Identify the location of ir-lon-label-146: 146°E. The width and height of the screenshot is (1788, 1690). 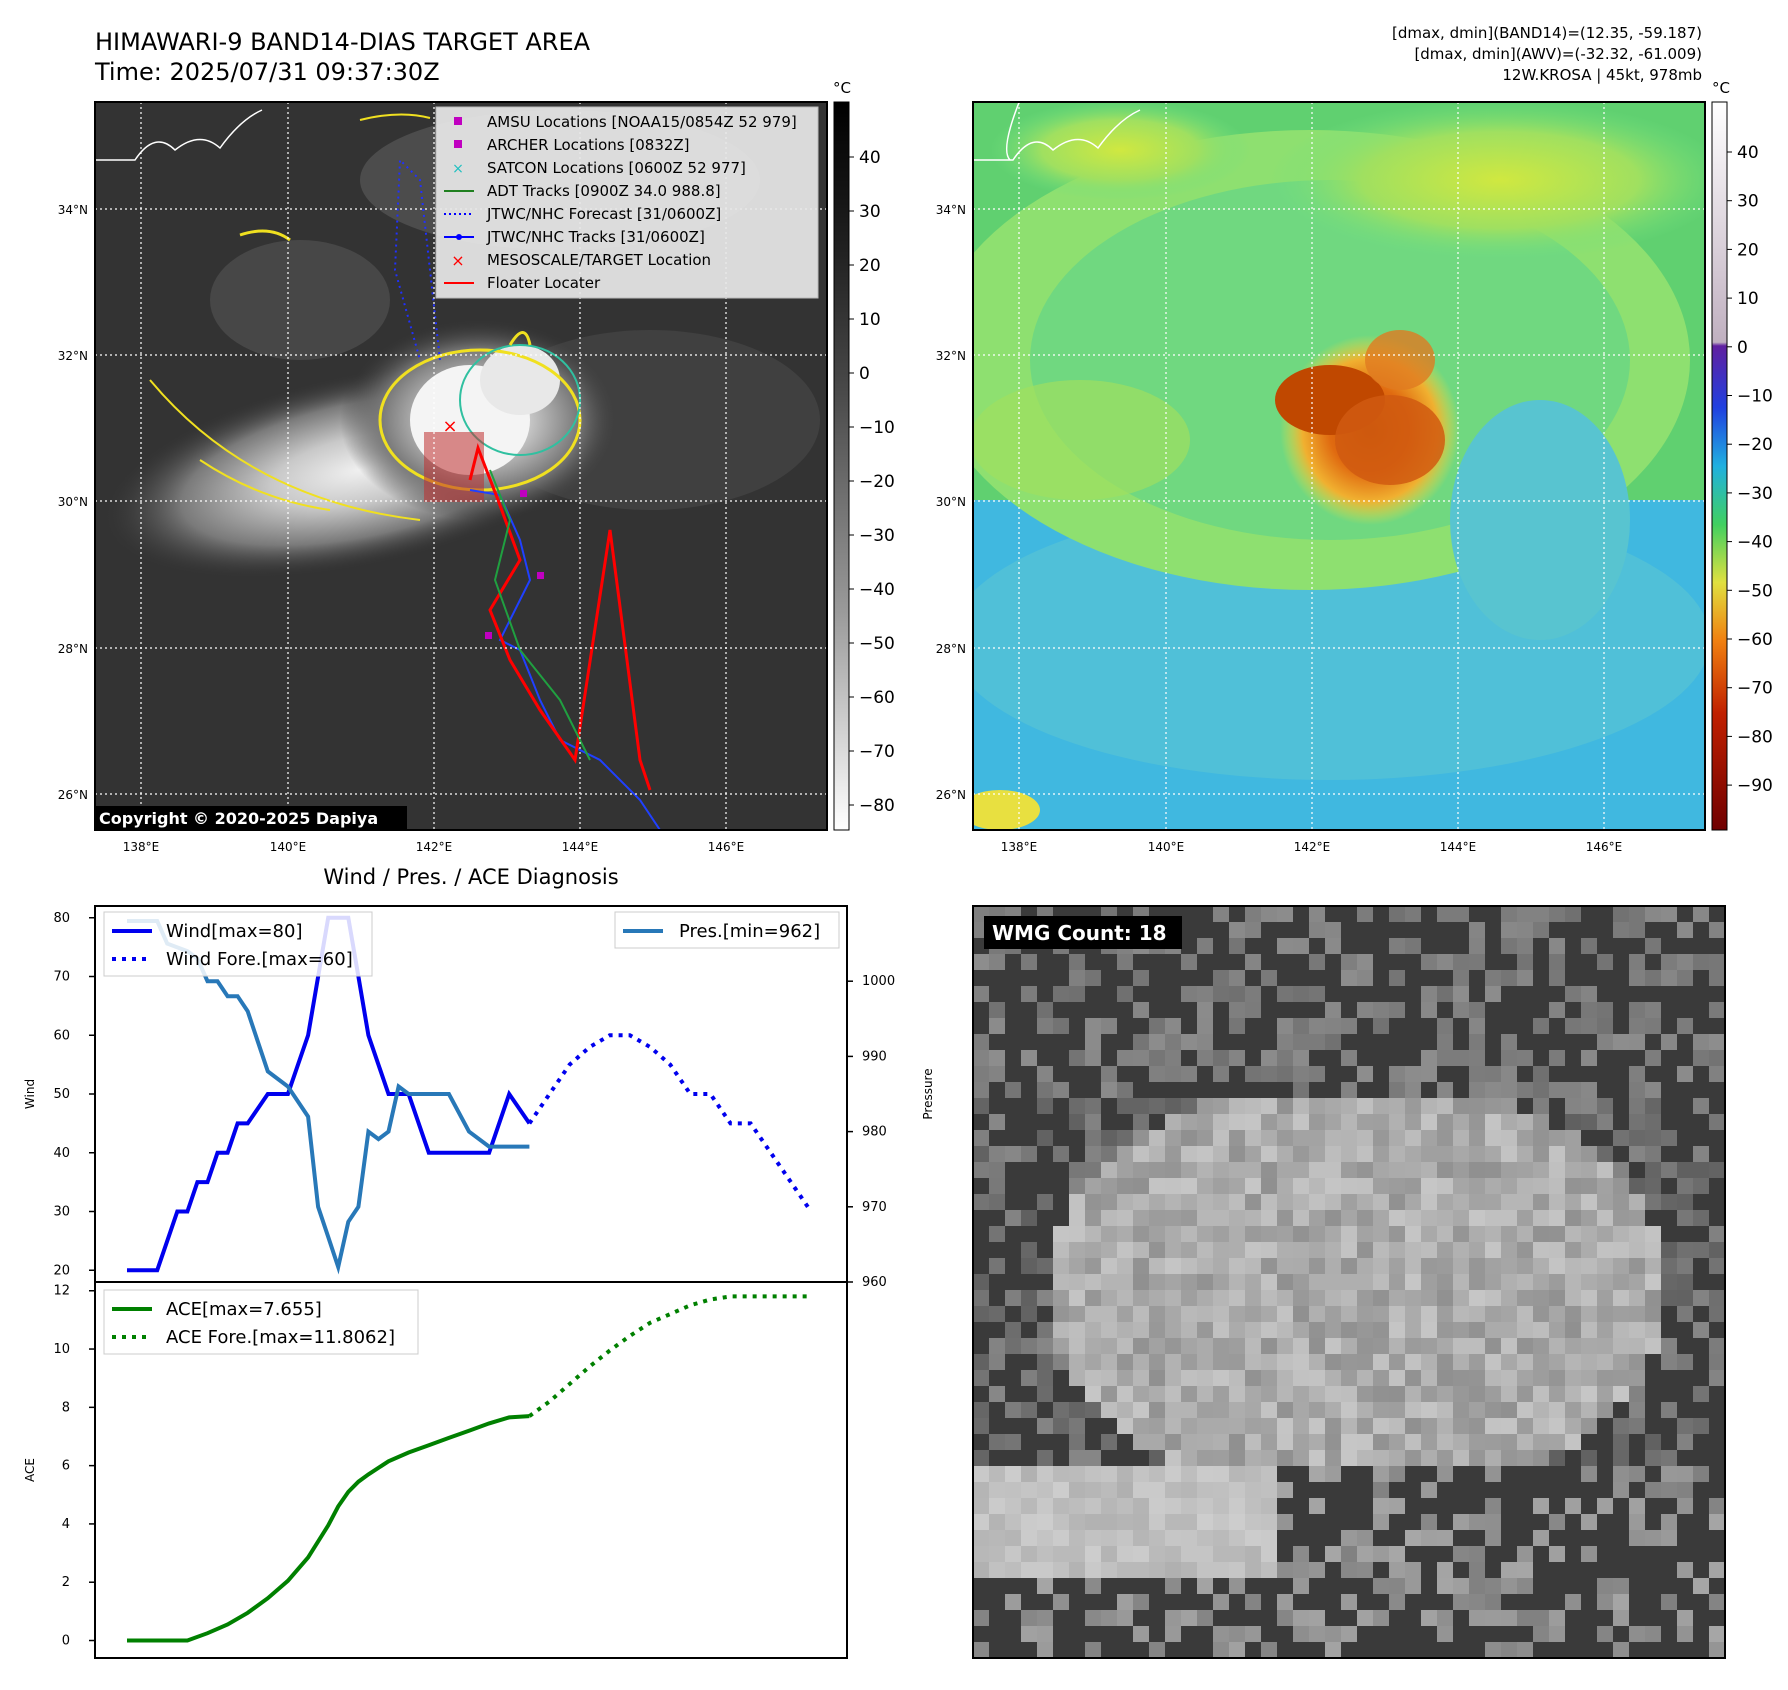
(726, 847).